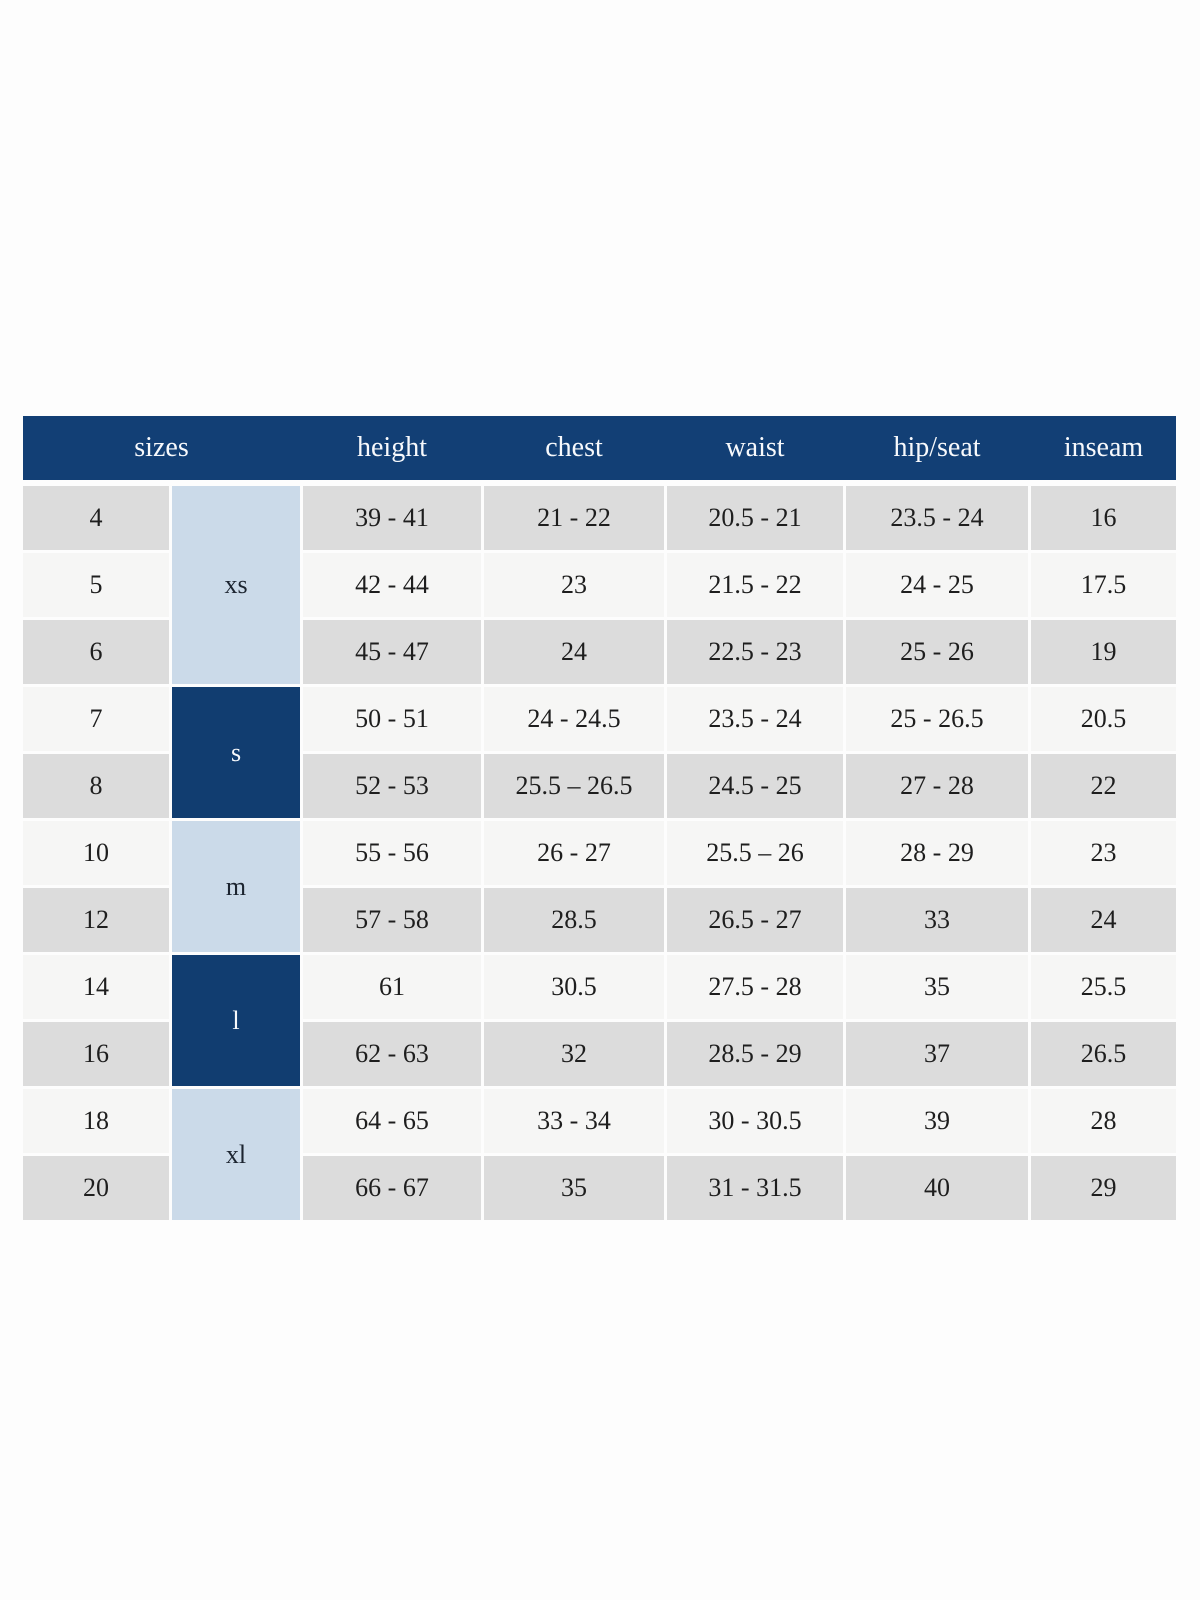 Image resolution: width=1200 pixels, height=1600 pixels. Describe the element at coordinates (574, 652) in the screenshot. I see `chest-cell: 24` at that location.